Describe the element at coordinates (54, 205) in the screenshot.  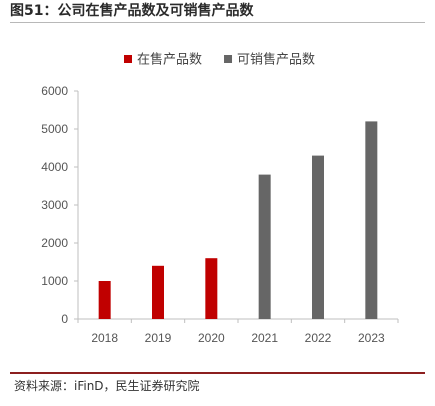
I see `y-tick-label: 3000` at that location.